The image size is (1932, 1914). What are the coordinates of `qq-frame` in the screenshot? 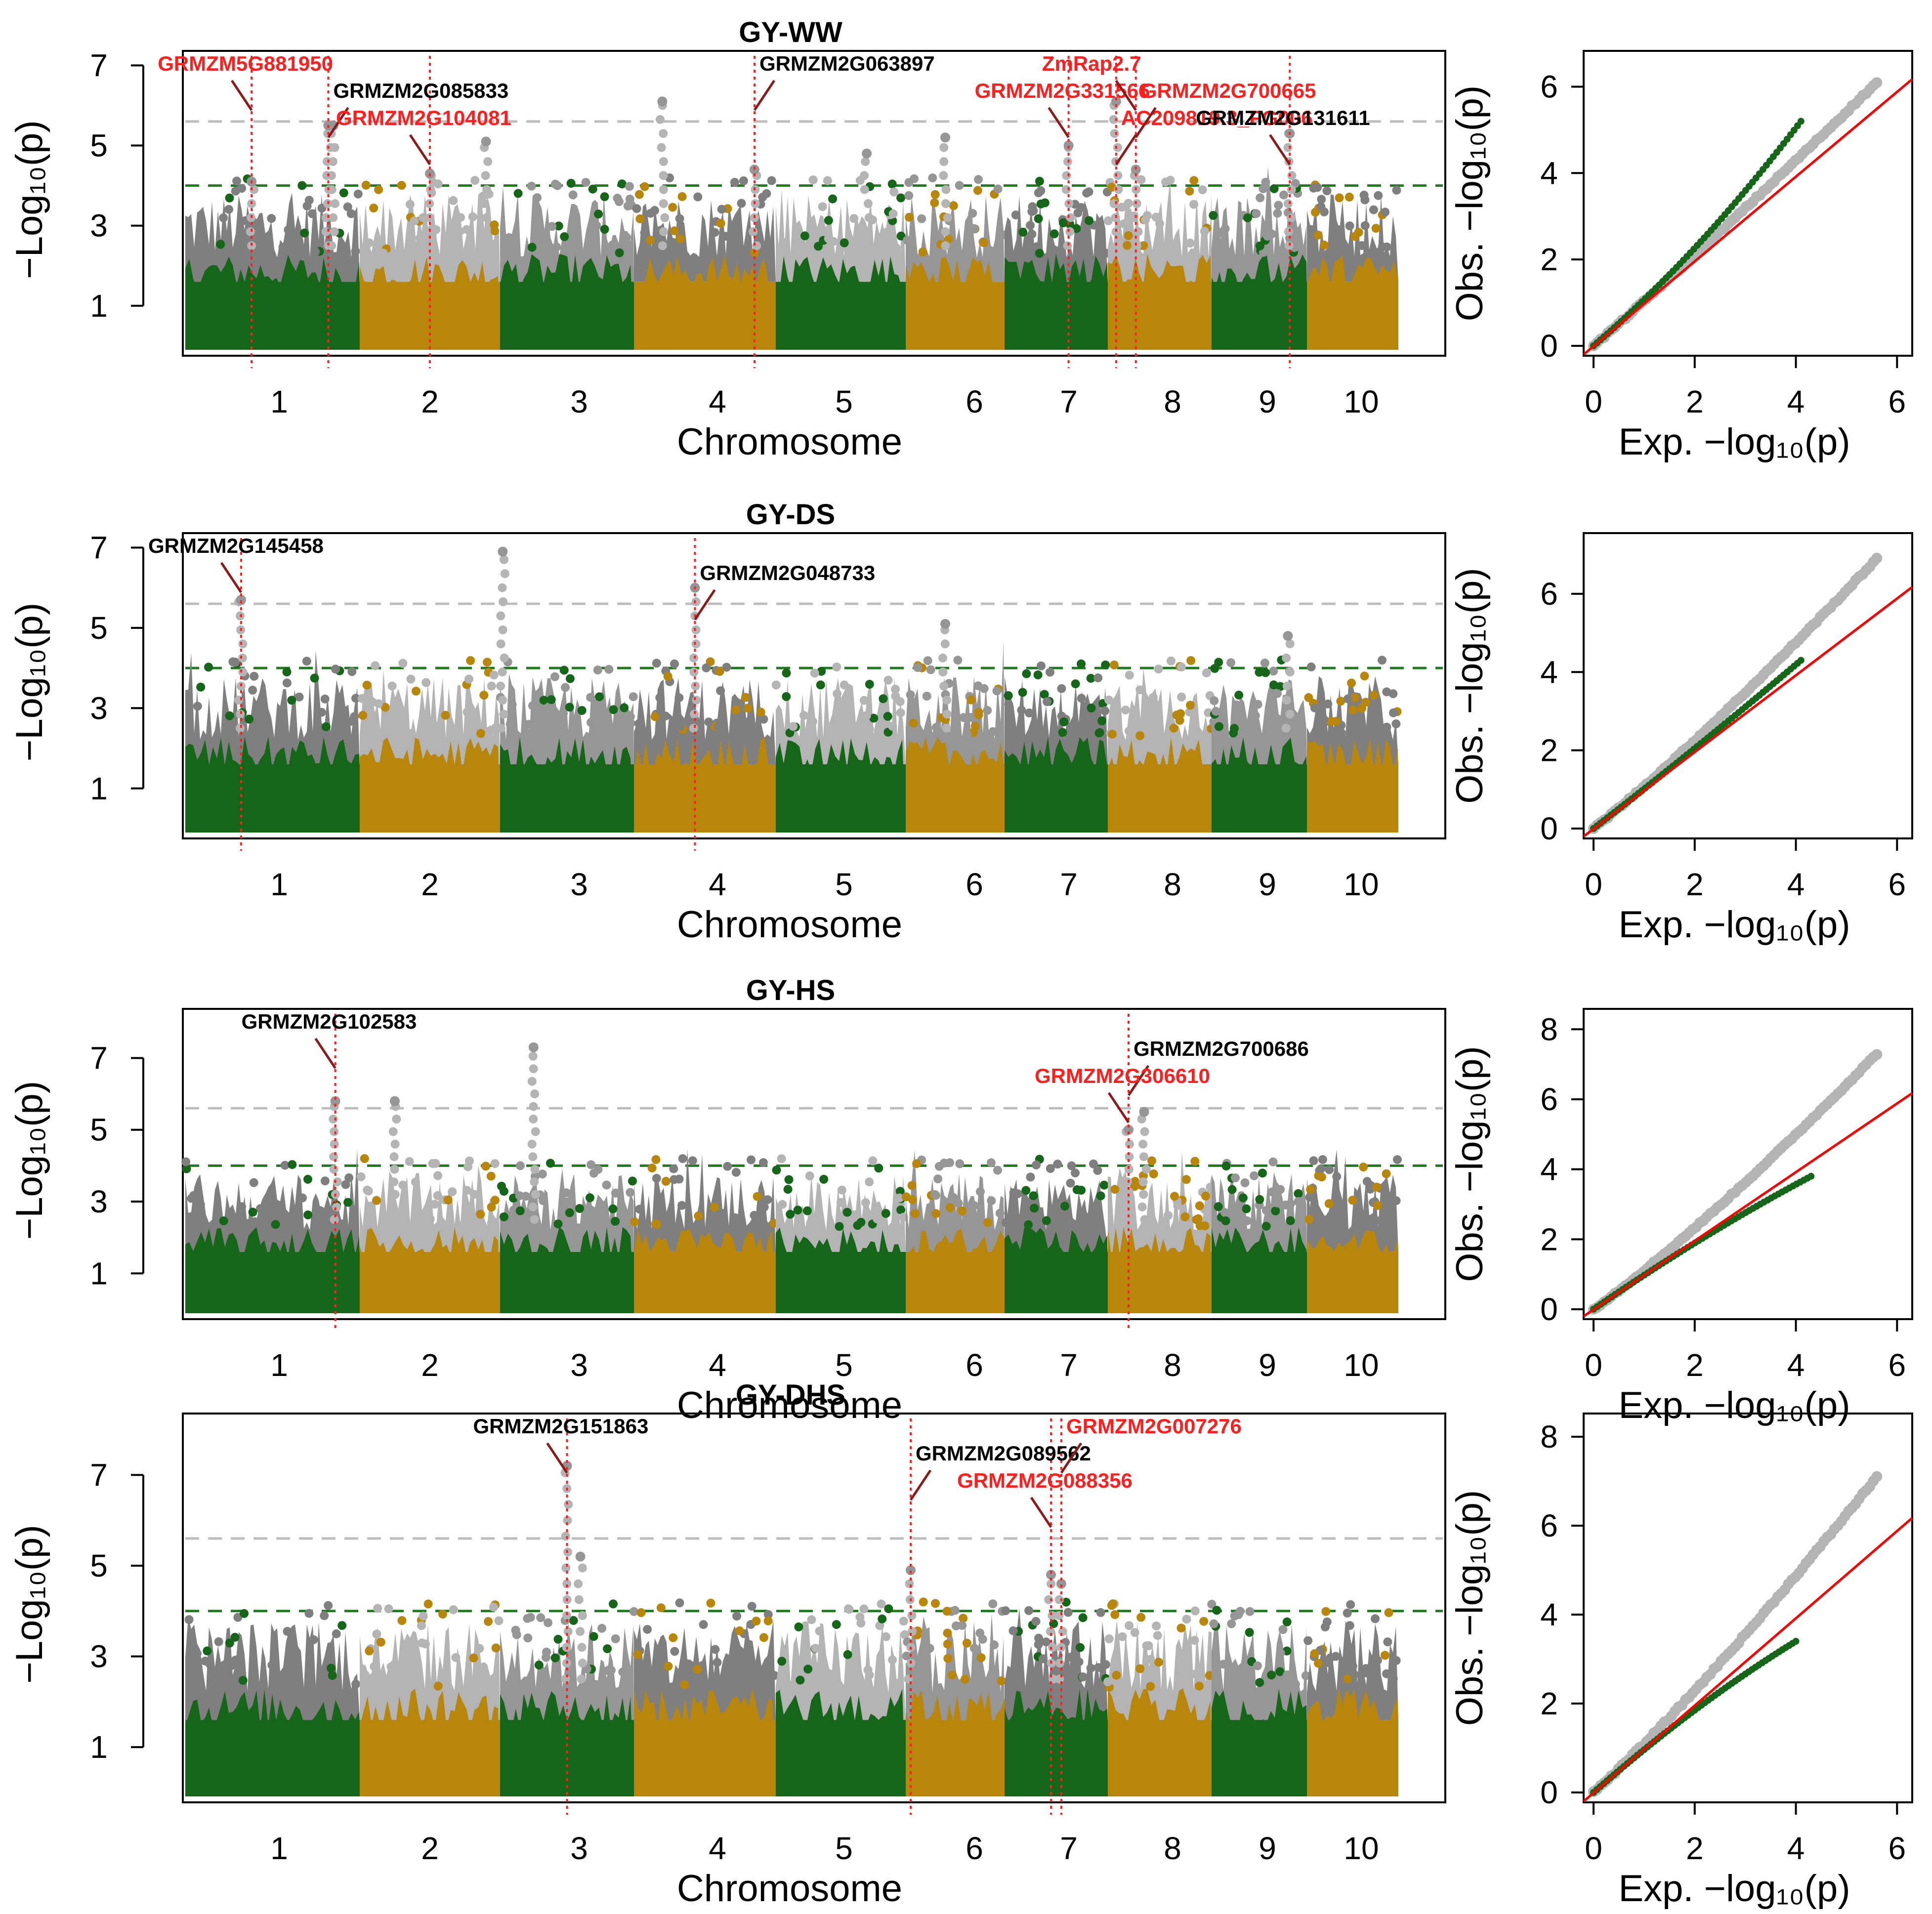 It's located at (1748, 203).